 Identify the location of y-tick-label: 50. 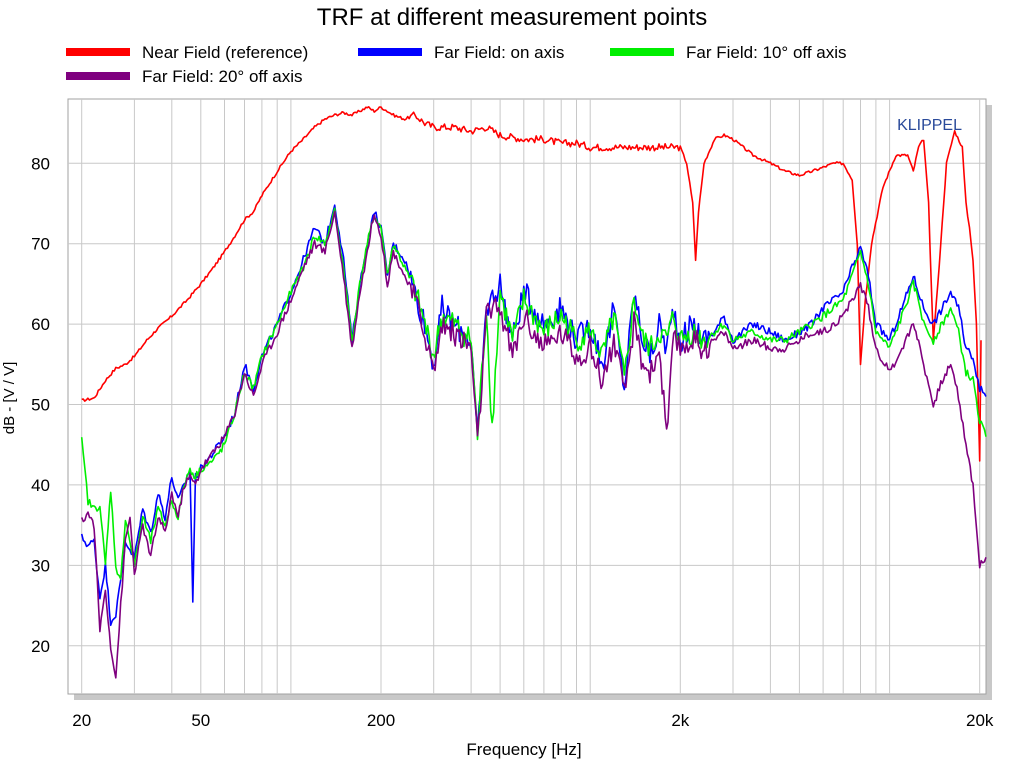
(40, 405).